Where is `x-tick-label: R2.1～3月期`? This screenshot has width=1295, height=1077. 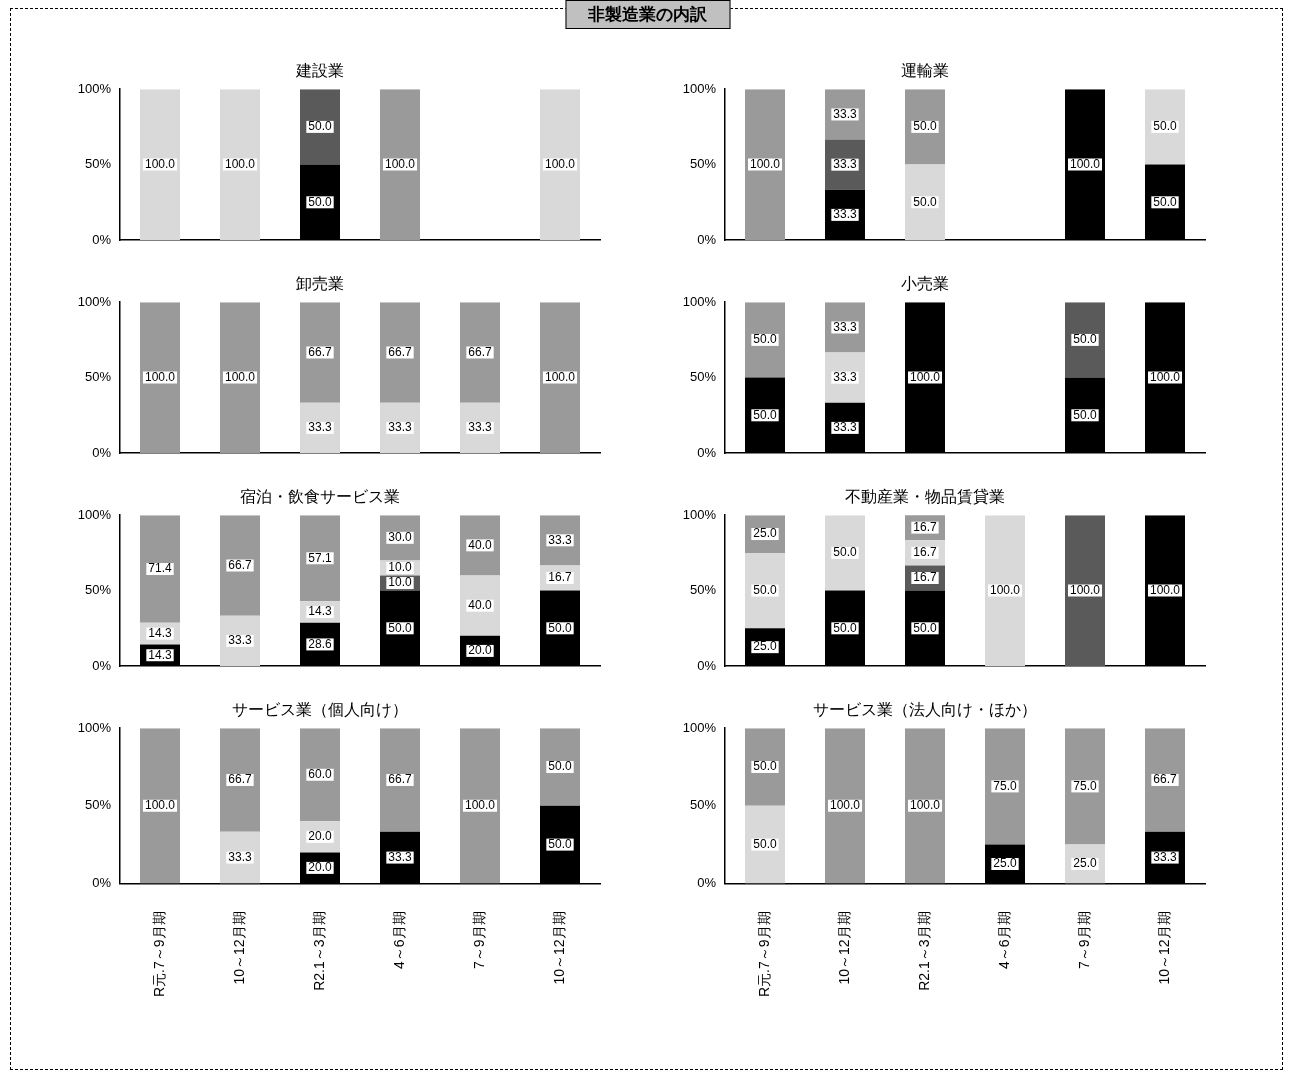
x-tick-label: R2.1～3月期 is located at coordinates (923, 951).